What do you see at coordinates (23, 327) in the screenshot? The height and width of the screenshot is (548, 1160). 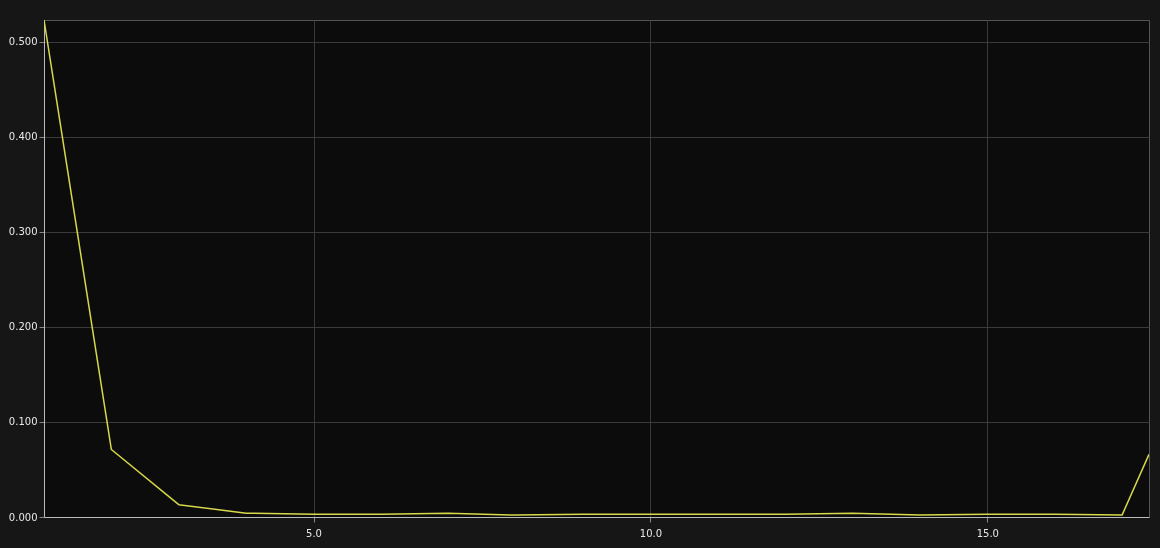 I see `y-tick-label: 0.200` at bounding box center [23, 327].